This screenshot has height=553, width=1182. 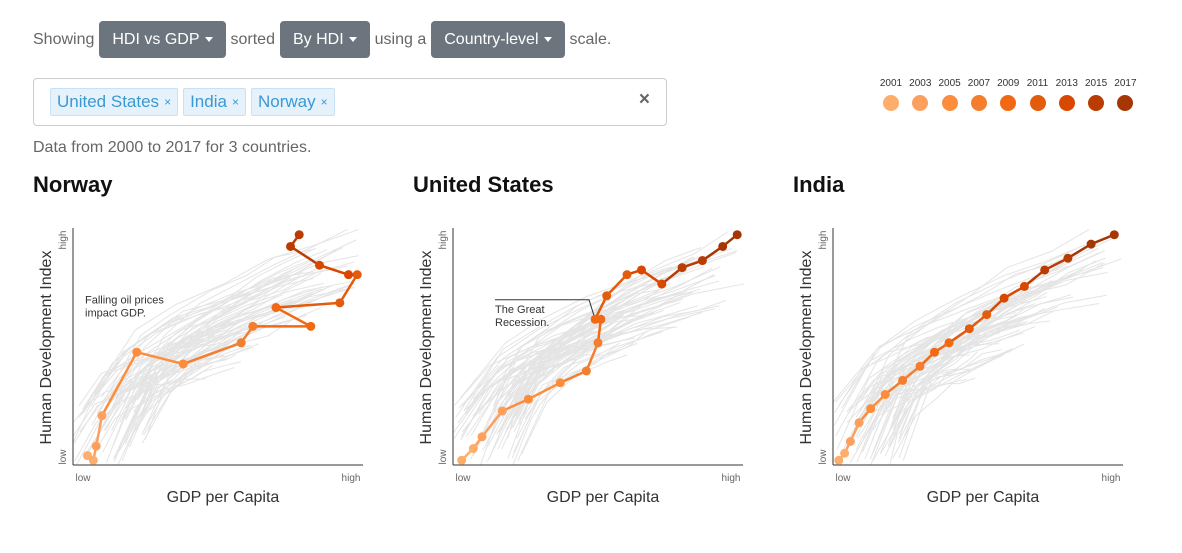 I want to click on sorted-label: sorted, so click(x=252, y=39).